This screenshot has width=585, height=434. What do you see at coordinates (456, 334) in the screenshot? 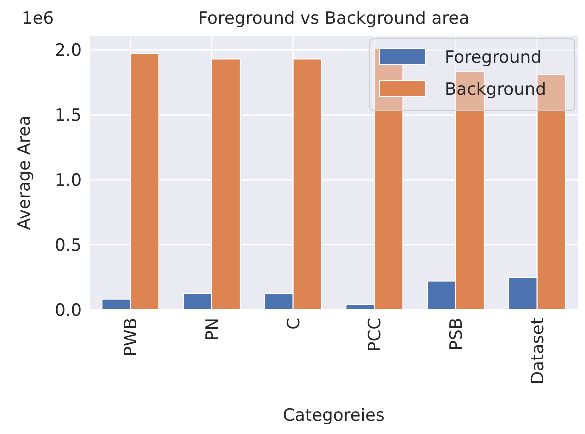
I see `x-tick-label: PSB` at bounding box center [456, 334].